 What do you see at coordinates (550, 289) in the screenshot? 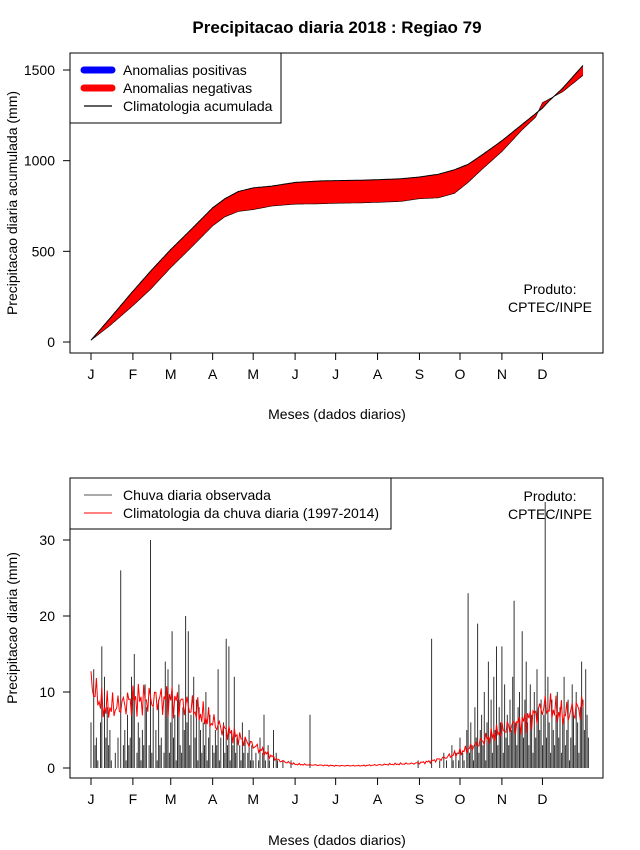
I see `top-annotation-line-1: Produto:` at bounding box center [550, 289].